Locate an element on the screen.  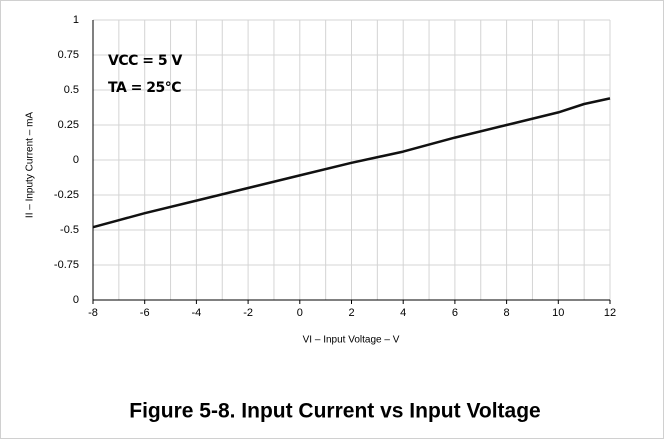
x-tick-label: 4 is located at coordinates (403, 313).